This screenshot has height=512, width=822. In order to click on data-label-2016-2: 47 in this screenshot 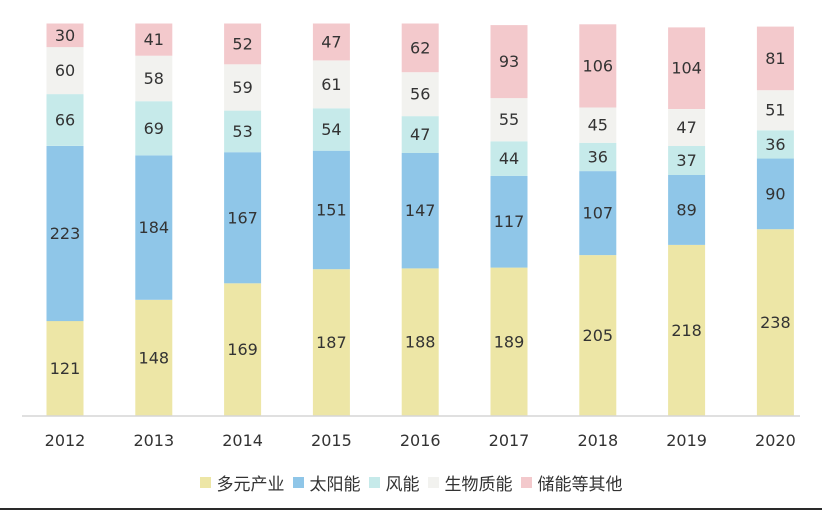, I will do `click(420, 134)`.